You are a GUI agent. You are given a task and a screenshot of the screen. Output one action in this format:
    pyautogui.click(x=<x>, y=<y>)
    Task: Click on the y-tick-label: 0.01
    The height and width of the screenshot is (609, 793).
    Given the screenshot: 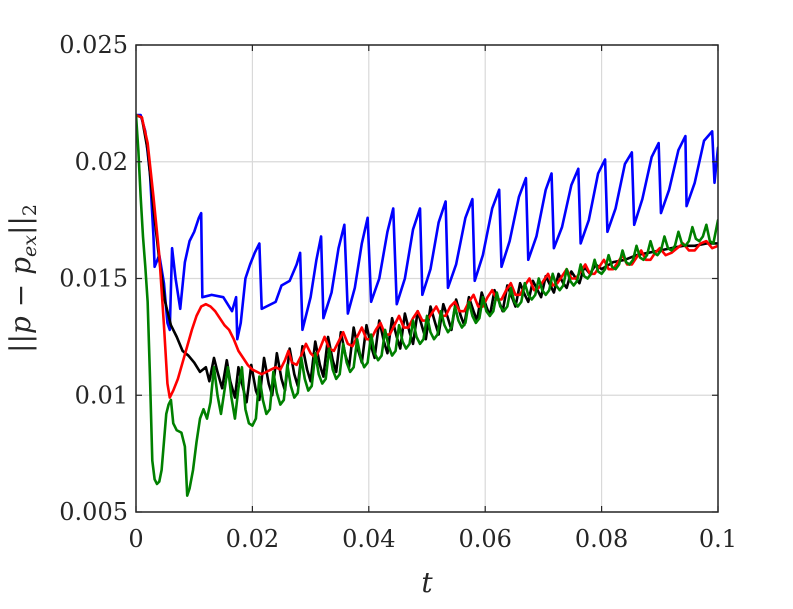 What is the action you would take?
    pyautogui.click(x=101, y=395)
    